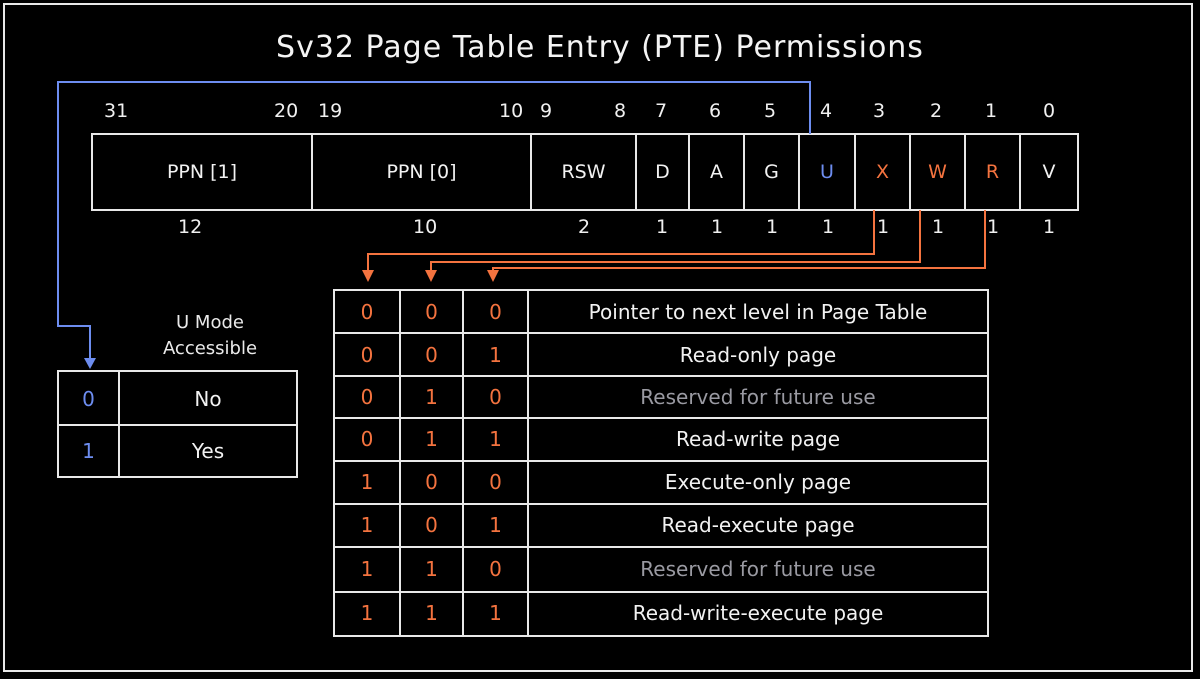 The height and width of the screenshot is (679, 1200). Describe the element at coordinates (88, 399) in the screenshot. I see `u-mode-value: 0` at that location.